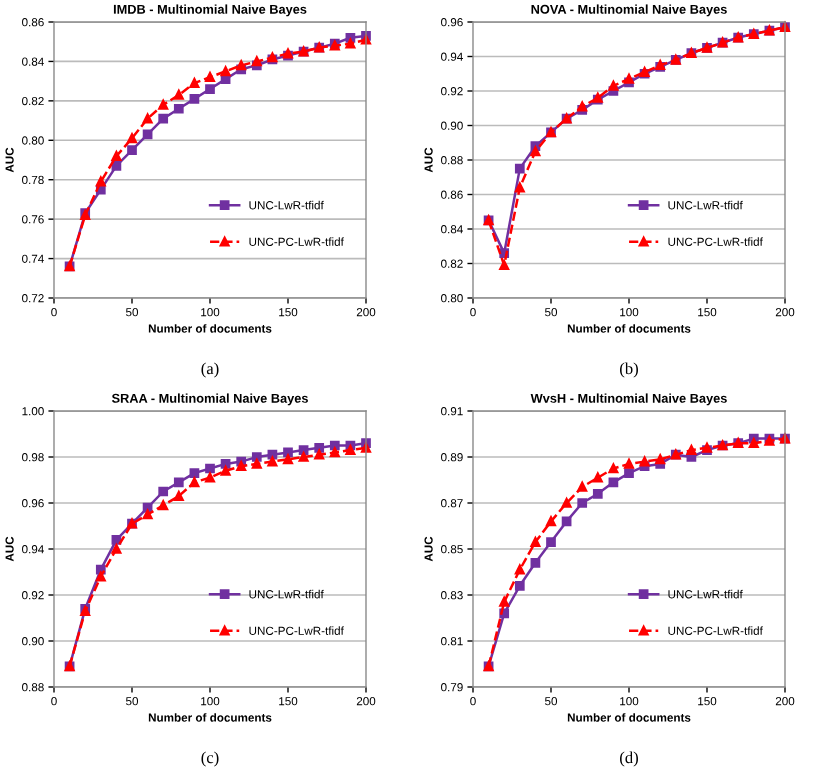  I want to click on text: (a), so click(210, 370).